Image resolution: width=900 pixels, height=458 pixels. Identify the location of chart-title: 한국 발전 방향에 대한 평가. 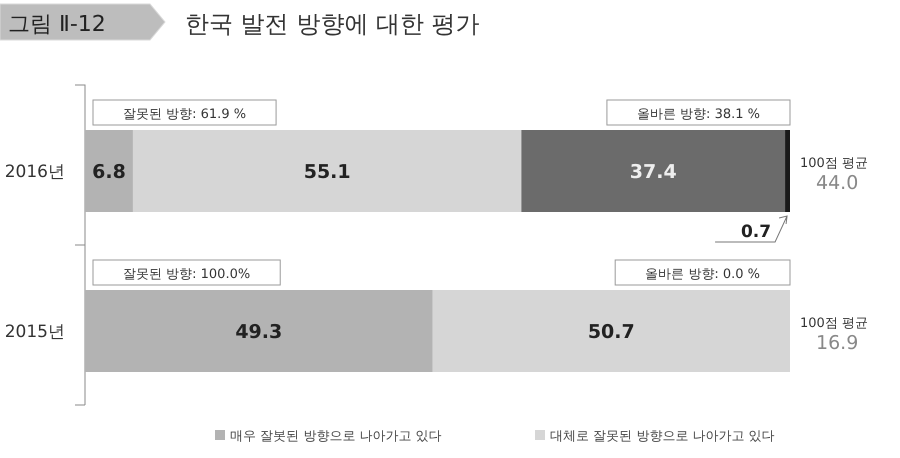
(332, 24).